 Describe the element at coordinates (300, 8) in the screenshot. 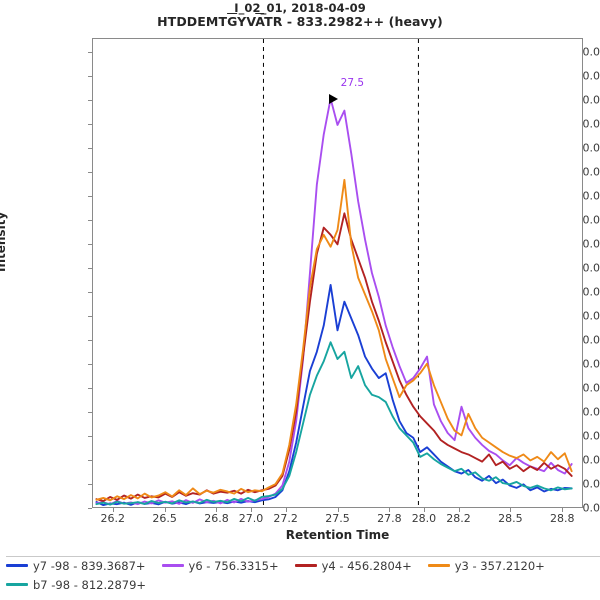

I see `chart-title-line1: I_02_01, 2018-04-09` at that location.